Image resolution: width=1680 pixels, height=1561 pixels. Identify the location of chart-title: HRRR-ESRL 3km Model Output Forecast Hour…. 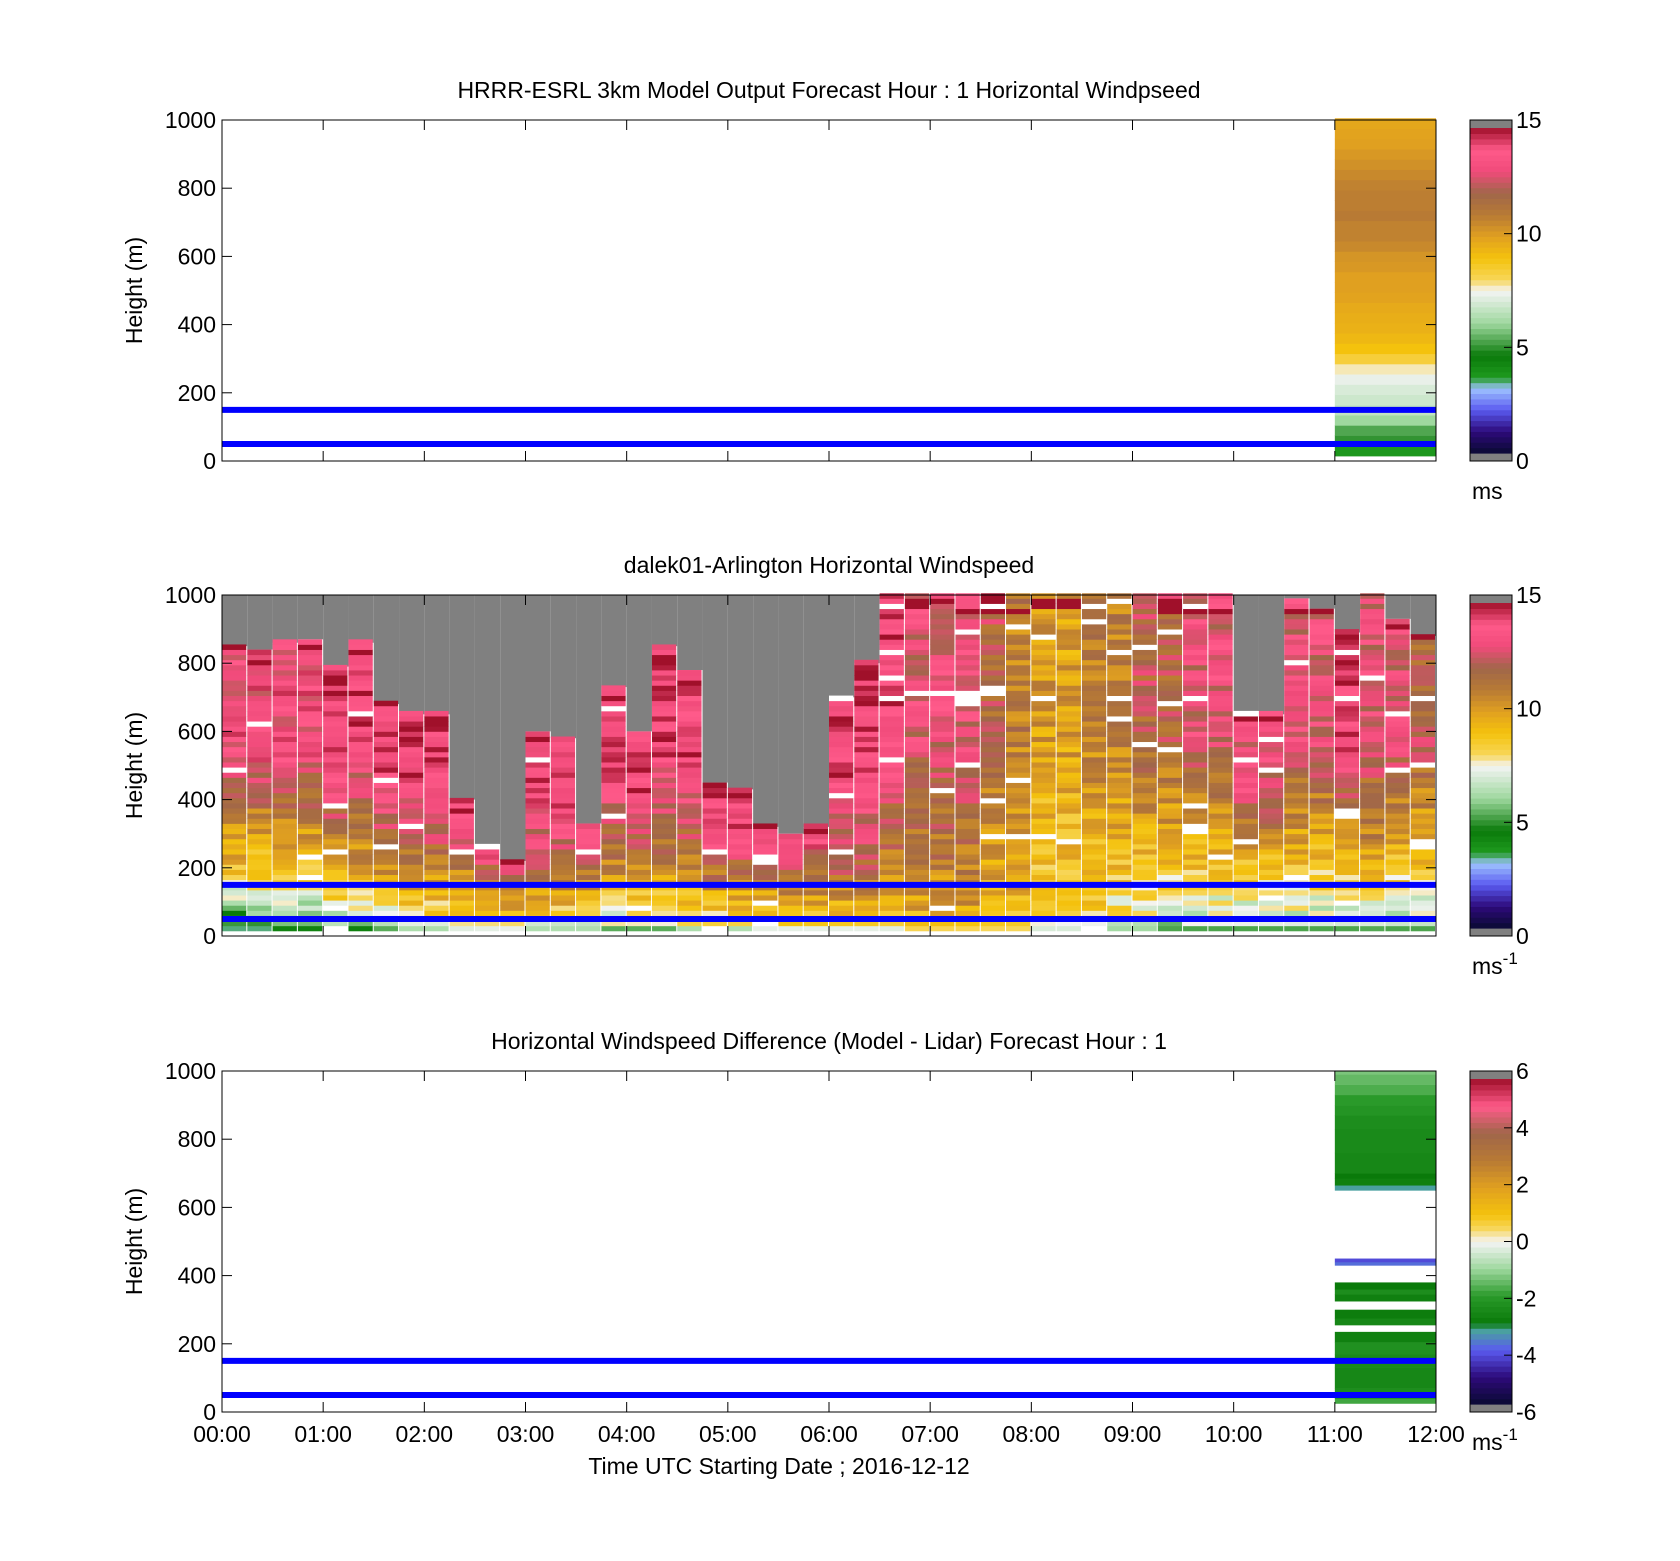
(828, 90).